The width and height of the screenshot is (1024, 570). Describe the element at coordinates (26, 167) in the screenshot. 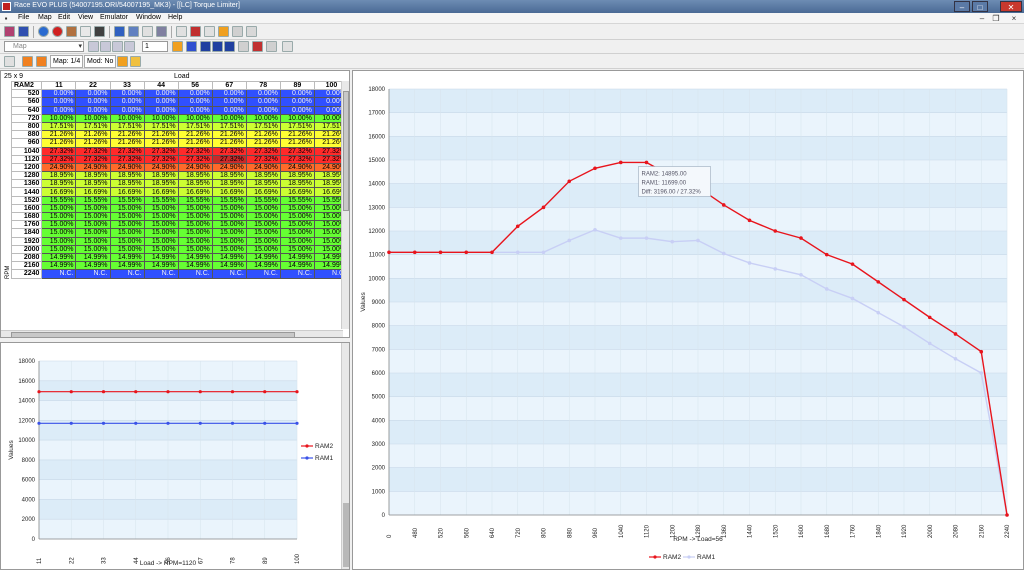

I see `row-header: 1200` at that location.